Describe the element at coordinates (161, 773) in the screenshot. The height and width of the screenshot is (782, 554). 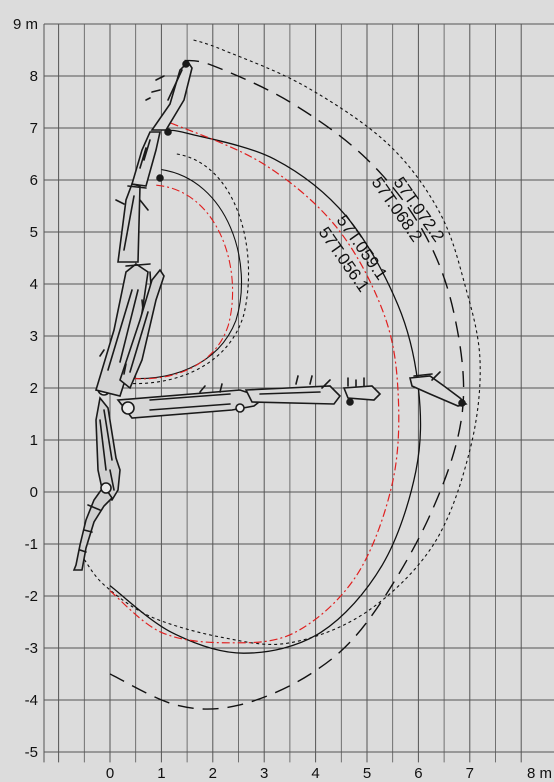
I see `x-tick-label: 1` at that location.